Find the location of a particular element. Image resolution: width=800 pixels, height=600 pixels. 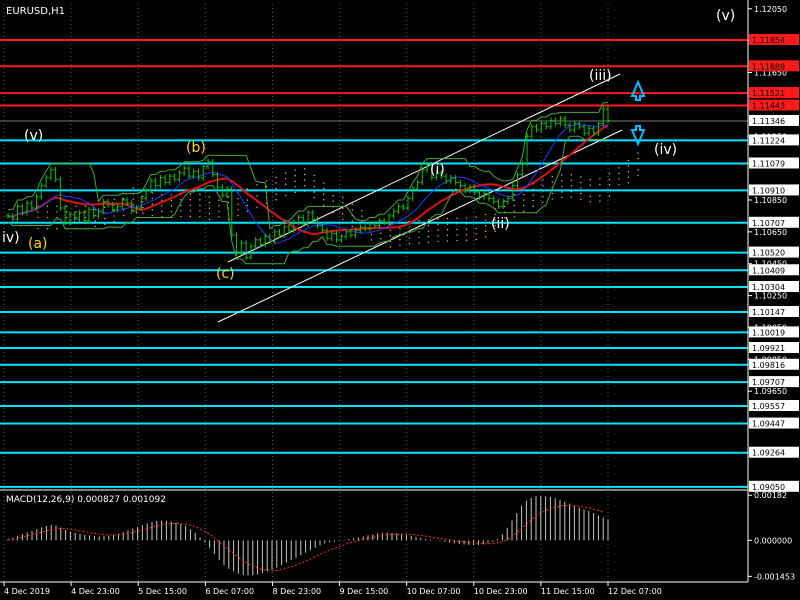

time-tick-label: 11 Dec 15:00 is located at coordinates (568, 591).